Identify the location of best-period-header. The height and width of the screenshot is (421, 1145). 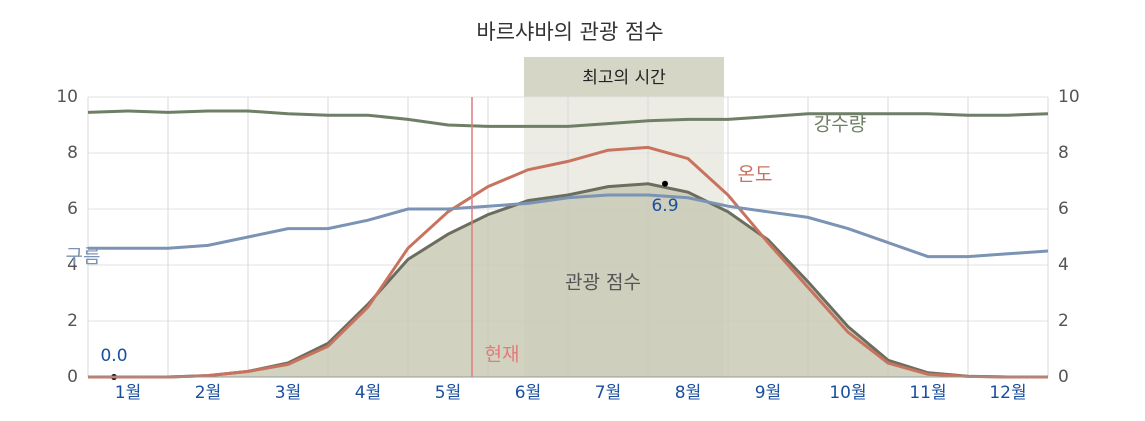
(624, 77).